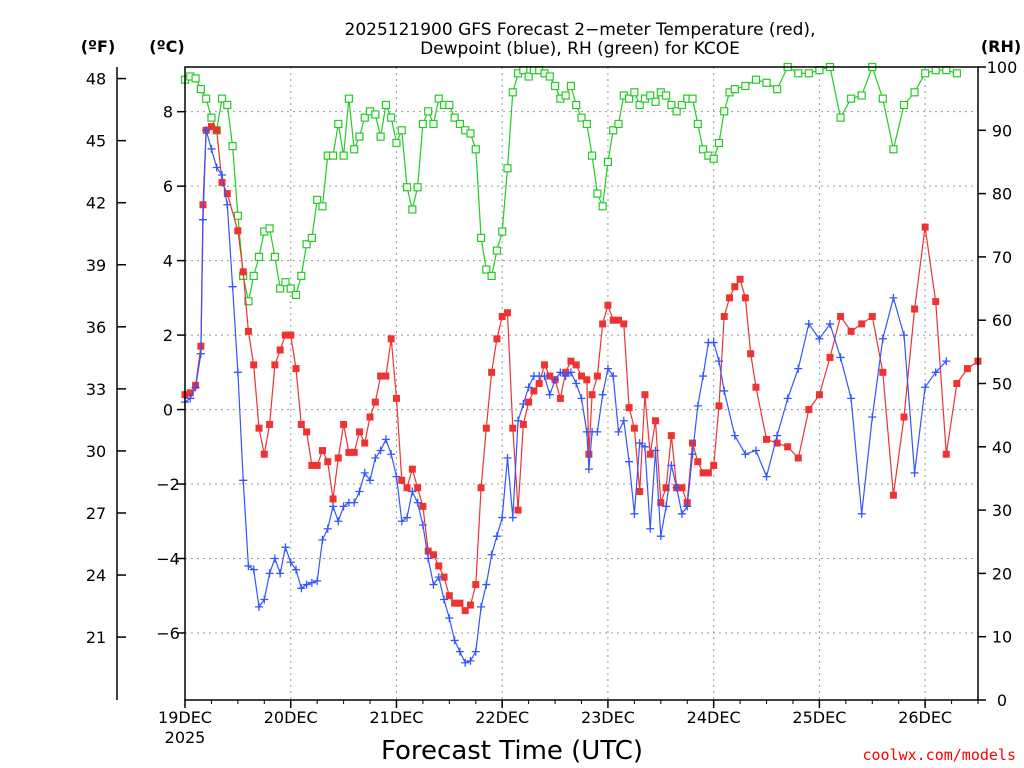 The height and width of the screenshot is (768, 1024). I want to click on x-tick-label-23dec: 23DEC, so click(608, 717).